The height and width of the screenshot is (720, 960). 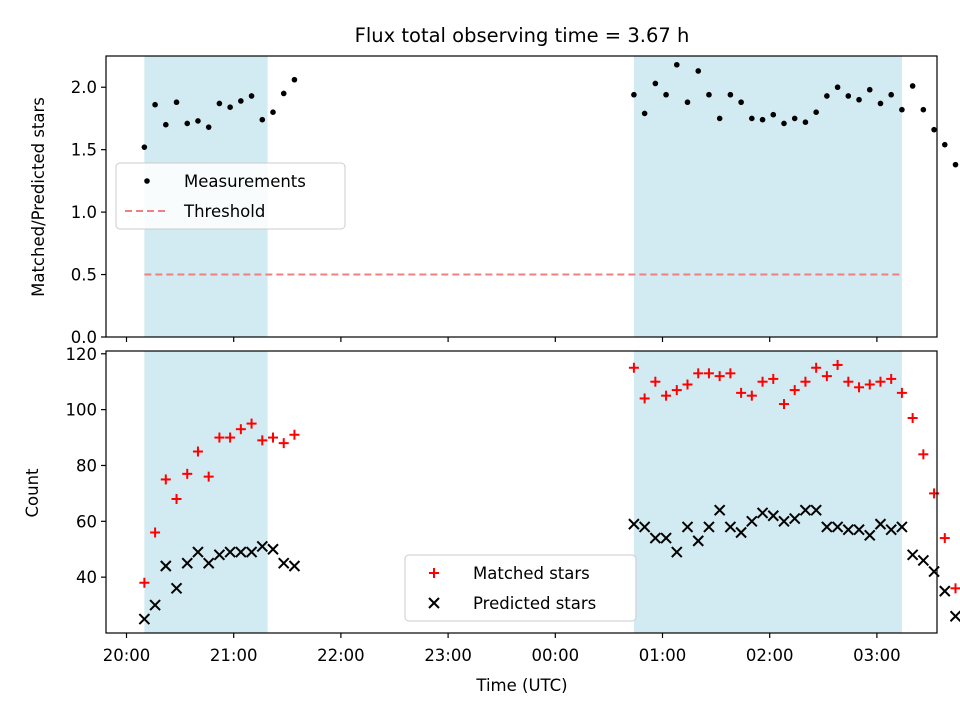 What do you see at coordinates (520, 588) in the screenshot?
I see `bottom-legend-box` at bounding box center [520, 588].